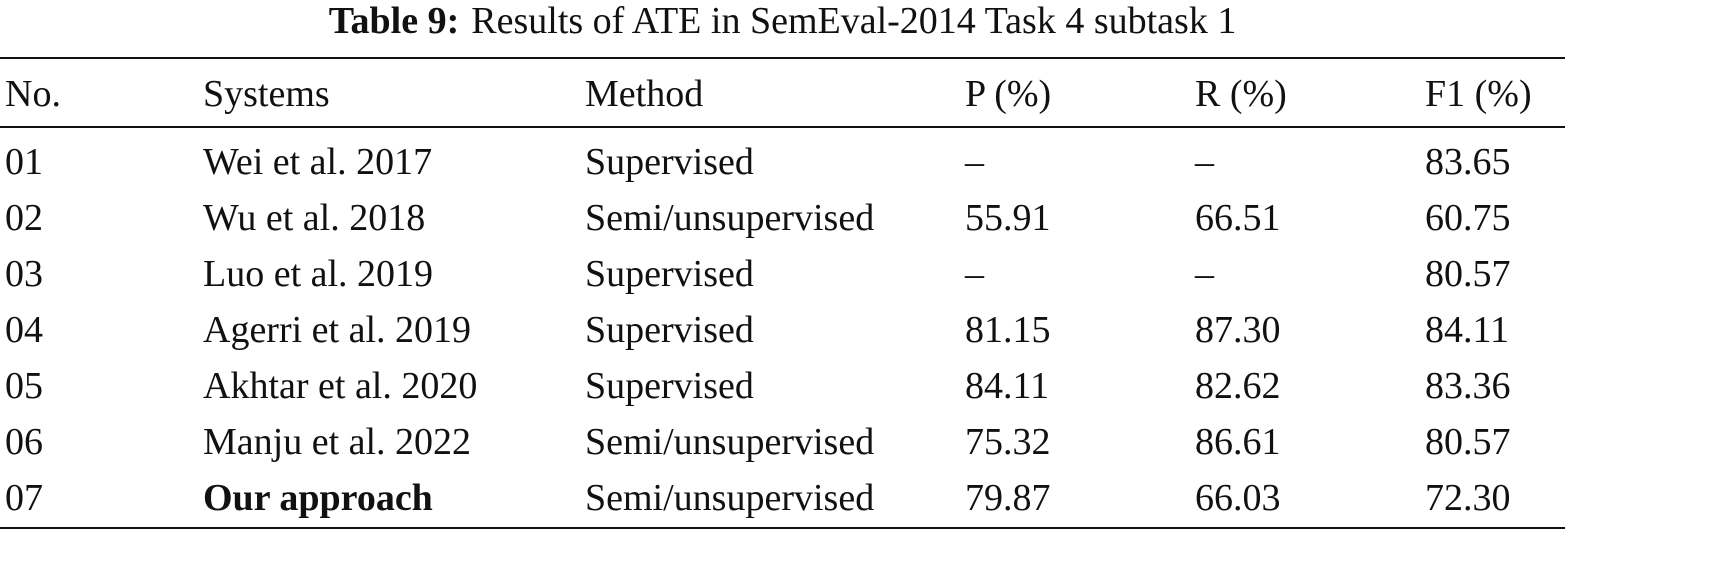  Describe the element at coordinates (1468, 162) in the screenshot. I see `table-cell: 83.65` at that location.